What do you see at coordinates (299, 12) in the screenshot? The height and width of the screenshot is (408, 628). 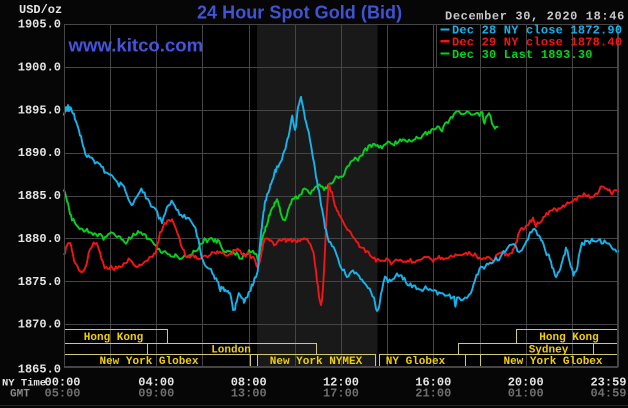 I see `svg-text: 24 Hour Spot Gold (Bid)` at bounding box center [299, 12].